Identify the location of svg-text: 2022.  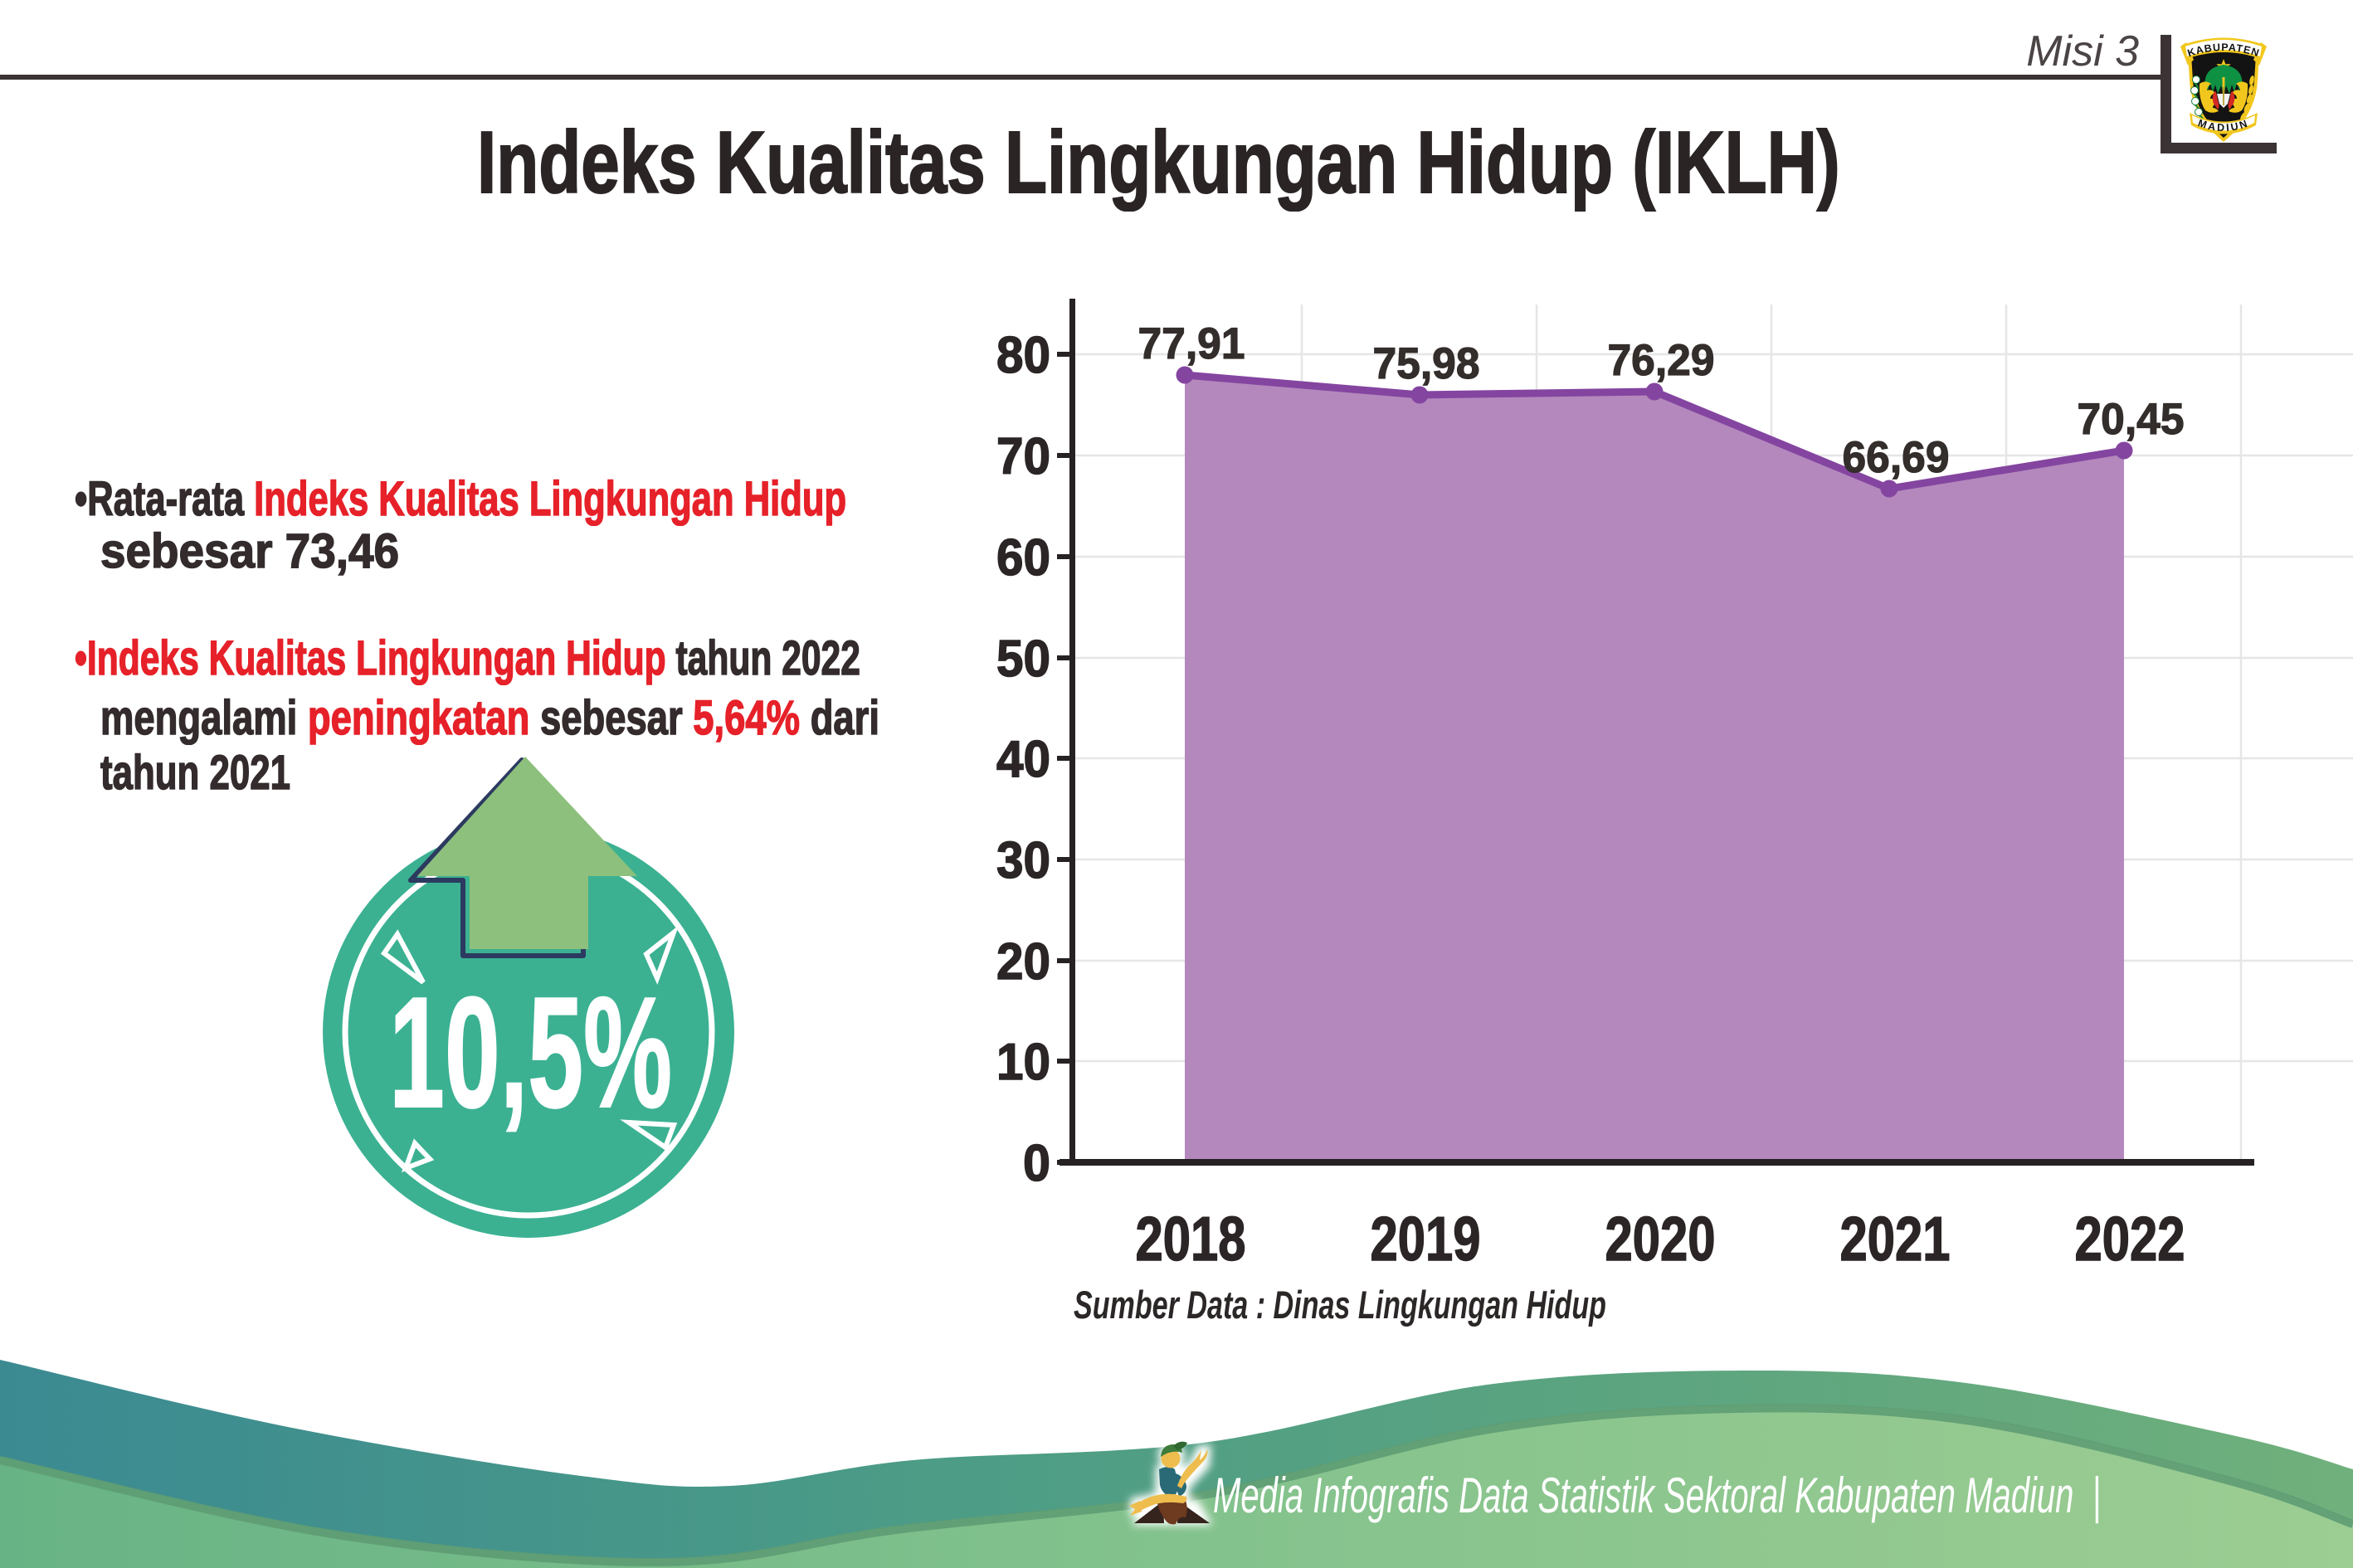
(2130, 1238).